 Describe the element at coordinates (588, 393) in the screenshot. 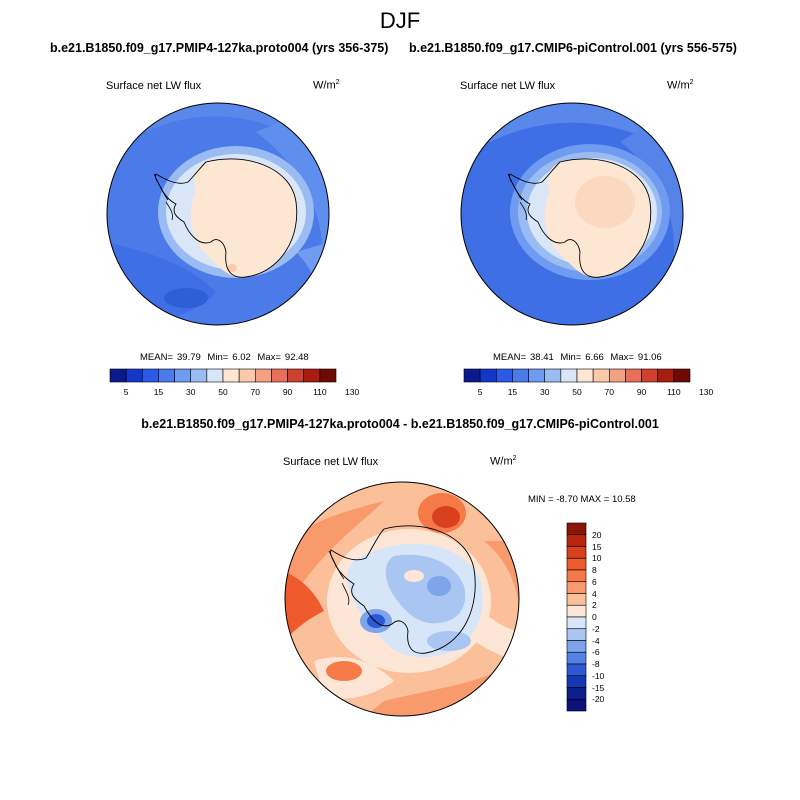

I see `panel-right-colorbar-ticks: 5 15 30 50 70 90 110 130` at that location.